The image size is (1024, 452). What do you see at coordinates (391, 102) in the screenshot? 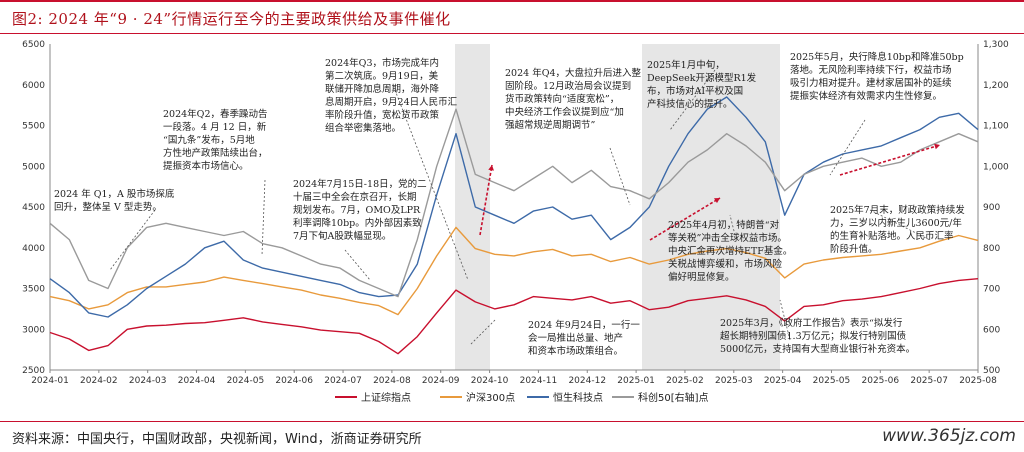
I see `annotation-text: 息周期开启，9月24日人民币汇` at bounding box center [391, 102].